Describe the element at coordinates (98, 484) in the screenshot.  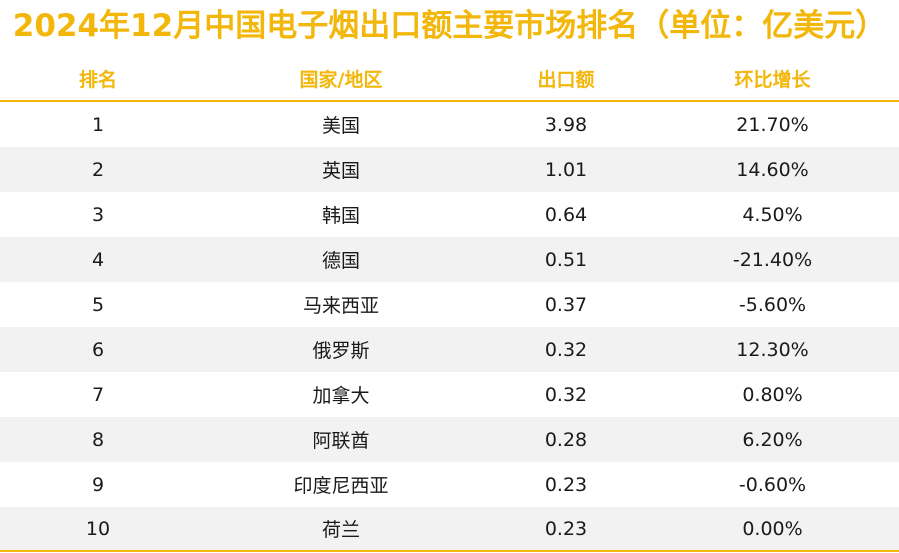
I see `cell-rank: 9` at that location.